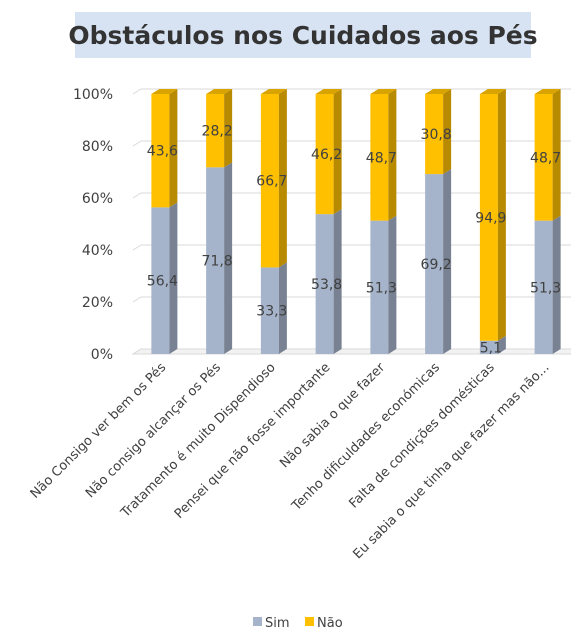 The width and height of the screenshot is (571, 634). I want to click on data-label: 56,4, so click(162, 282).